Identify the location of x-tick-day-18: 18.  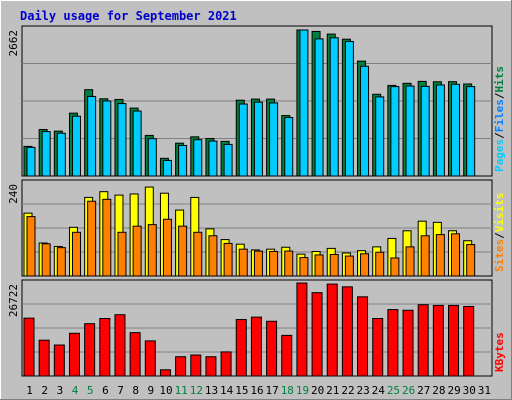
(287, 390).